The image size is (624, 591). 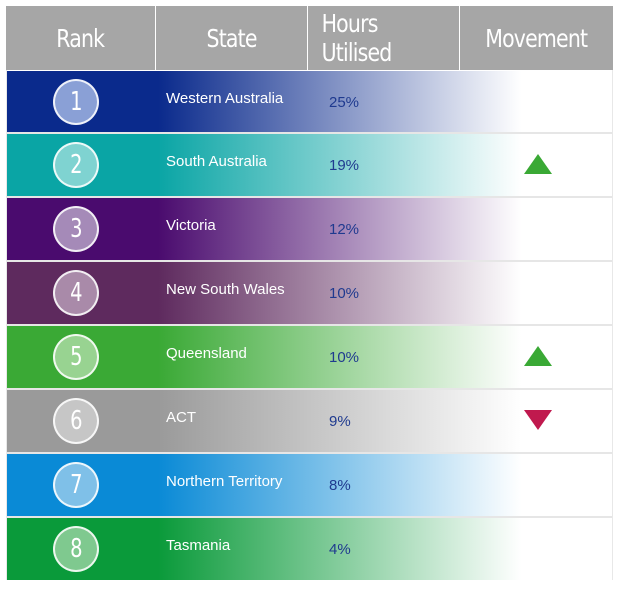 I want to click on rank-number: 8, so click(x=76, y=549).